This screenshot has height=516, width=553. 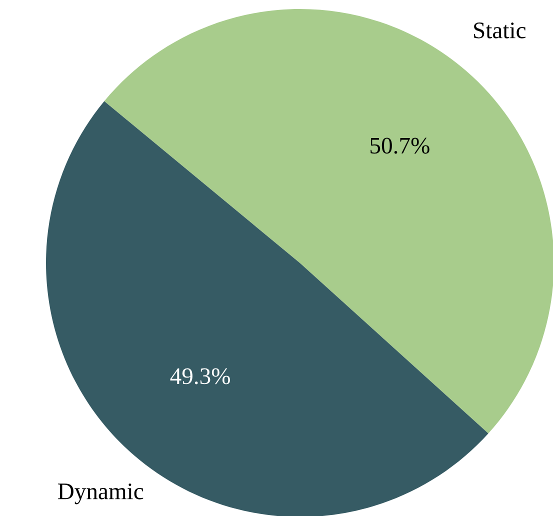 I want to click on data-label: 49.3%, so click(x=200, y=376).